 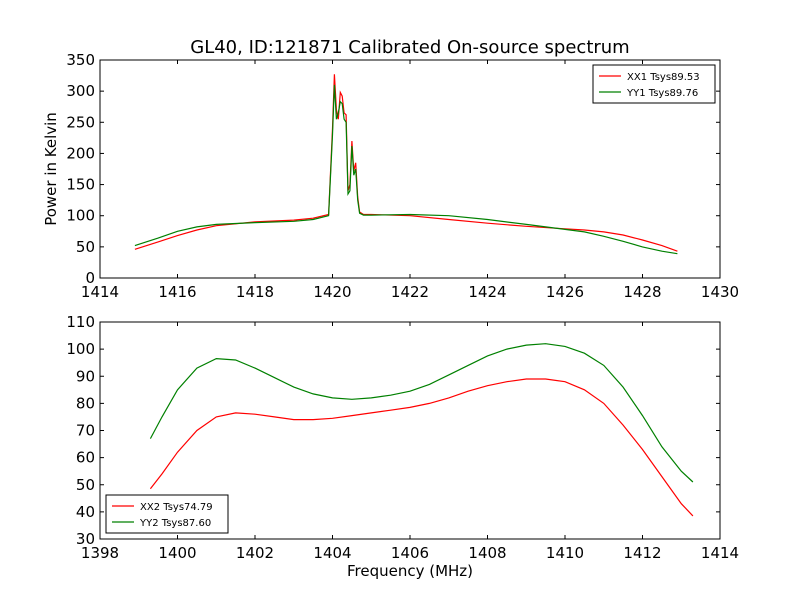 What do you see at coordinates (80, 122) in the screenshot?
I see `y-tick-label: 250` at bounding box center [80, 122].